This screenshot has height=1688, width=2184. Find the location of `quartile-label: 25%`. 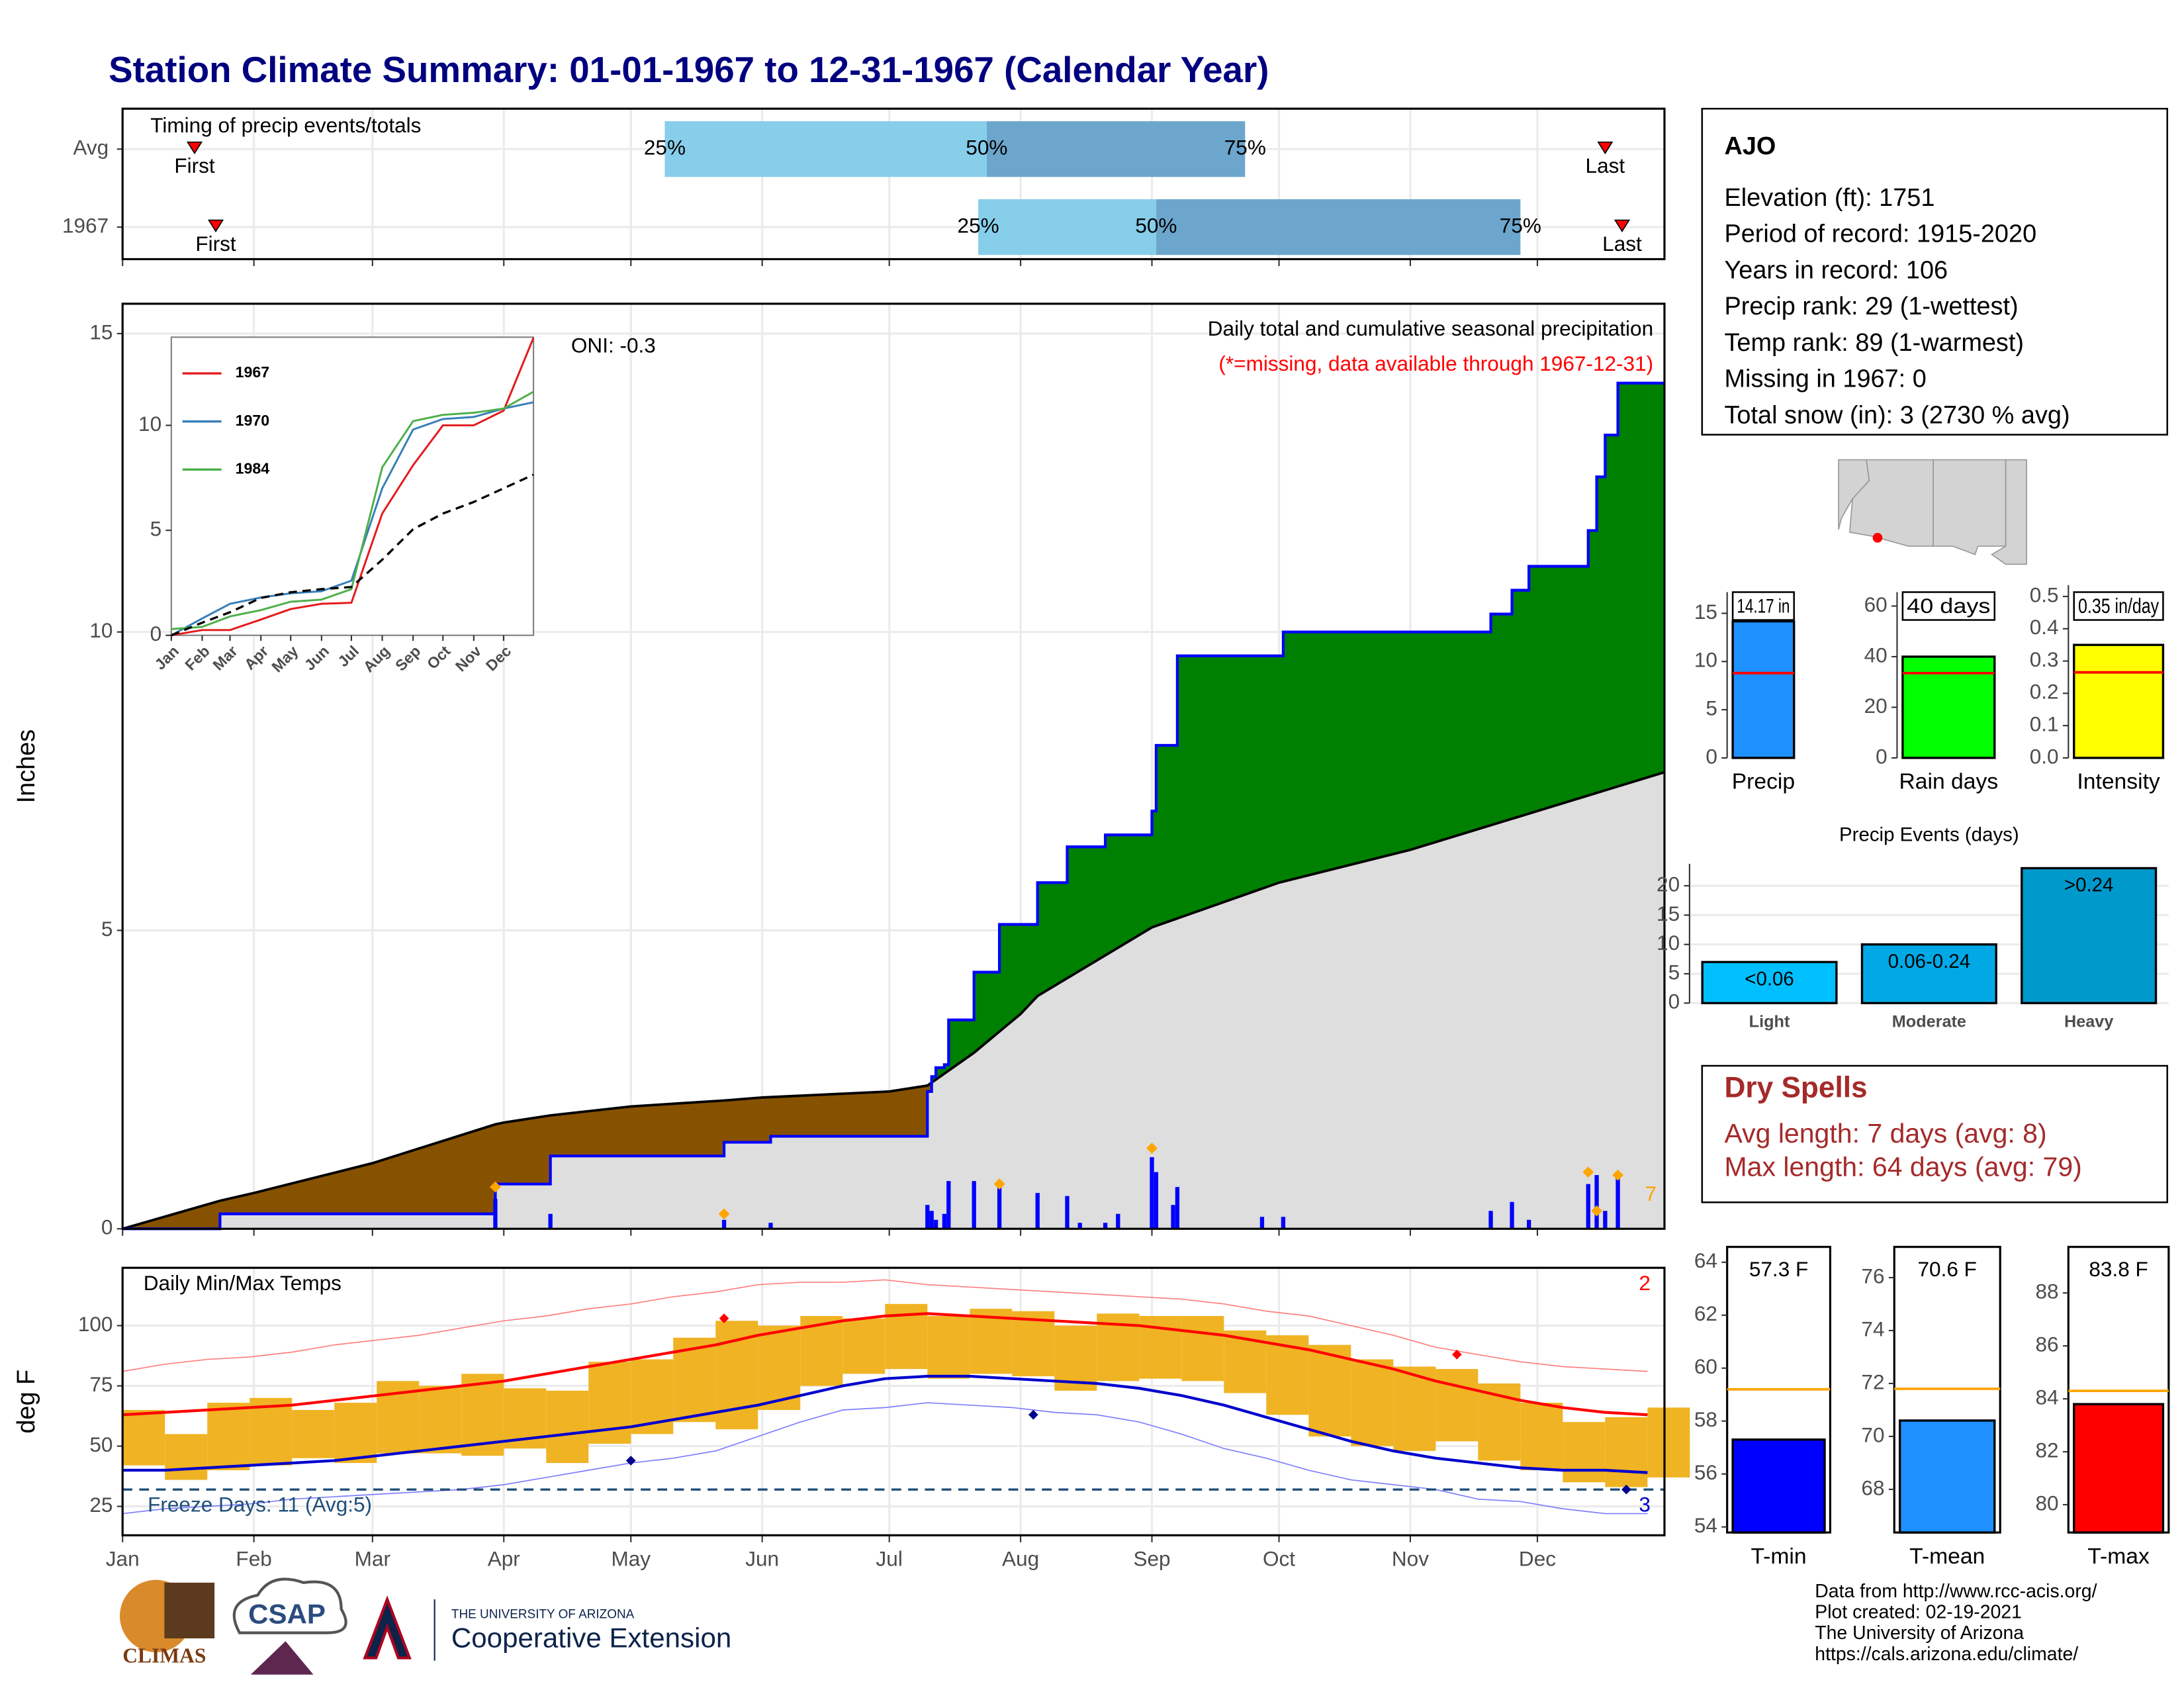

quartile-label: 25% is located at coordinates (978, 225).